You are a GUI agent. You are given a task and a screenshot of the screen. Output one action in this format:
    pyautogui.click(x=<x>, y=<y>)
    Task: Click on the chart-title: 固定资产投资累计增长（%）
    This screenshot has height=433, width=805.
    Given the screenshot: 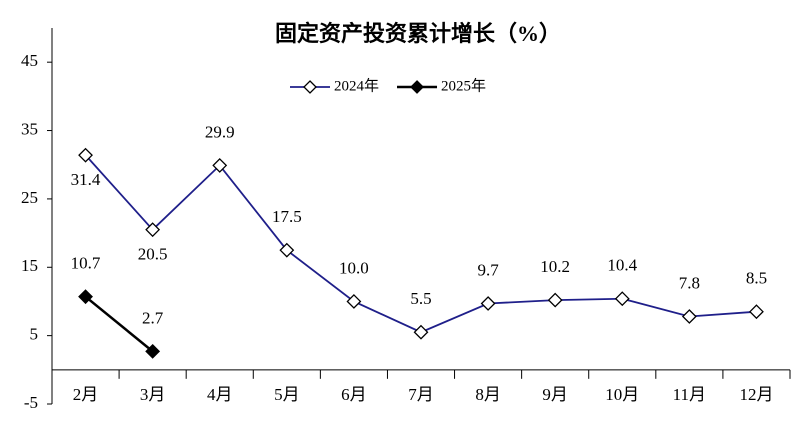 What is the action you would take?
    pyautogui.click(x=418, y=33)
    